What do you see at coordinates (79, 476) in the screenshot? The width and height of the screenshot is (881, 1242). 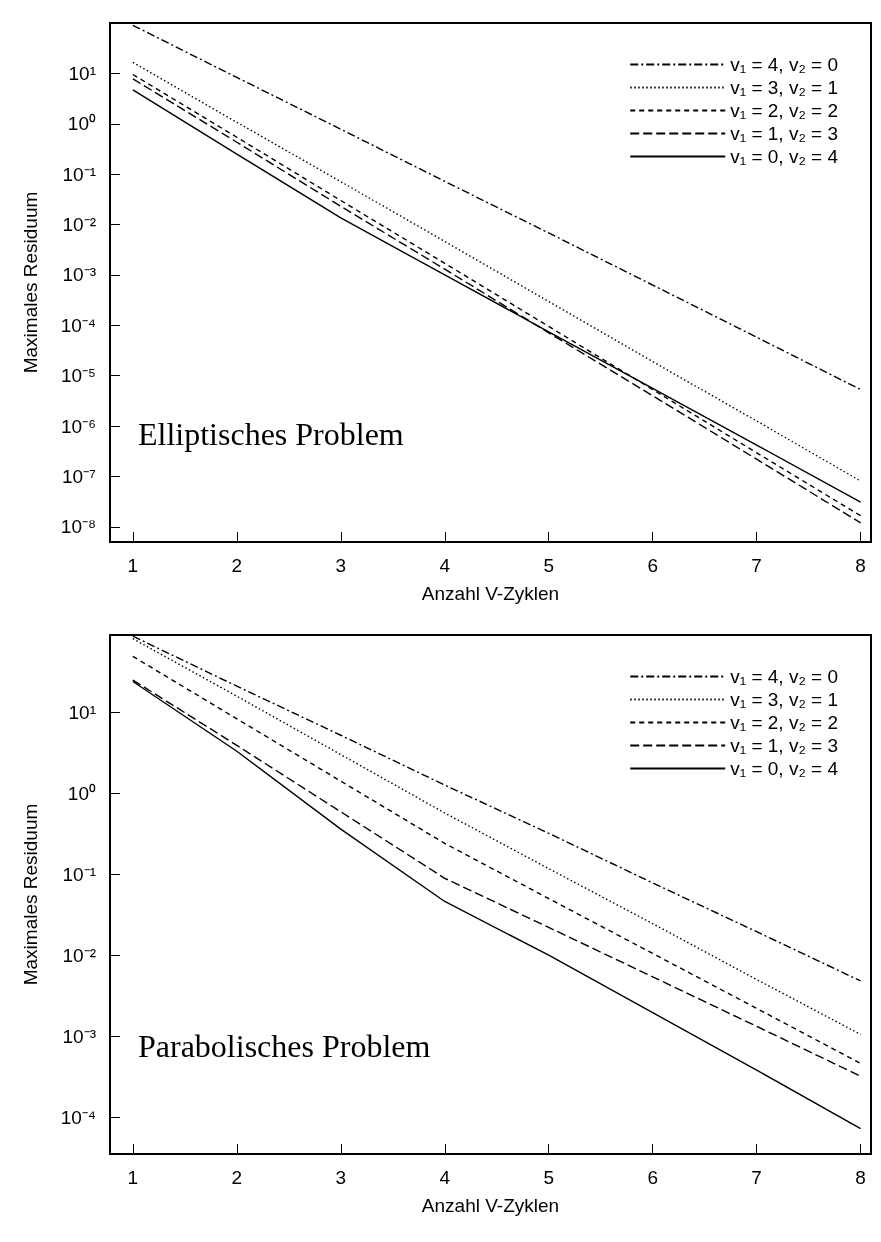 I see `y-tick-label: 10⁻⁷` at bounding box center [79, 476].